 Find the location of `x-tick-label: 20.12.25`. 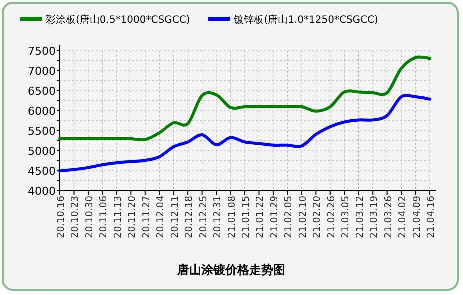

x-tick-label: 20.12.25 is located at coordinates (204, 217).